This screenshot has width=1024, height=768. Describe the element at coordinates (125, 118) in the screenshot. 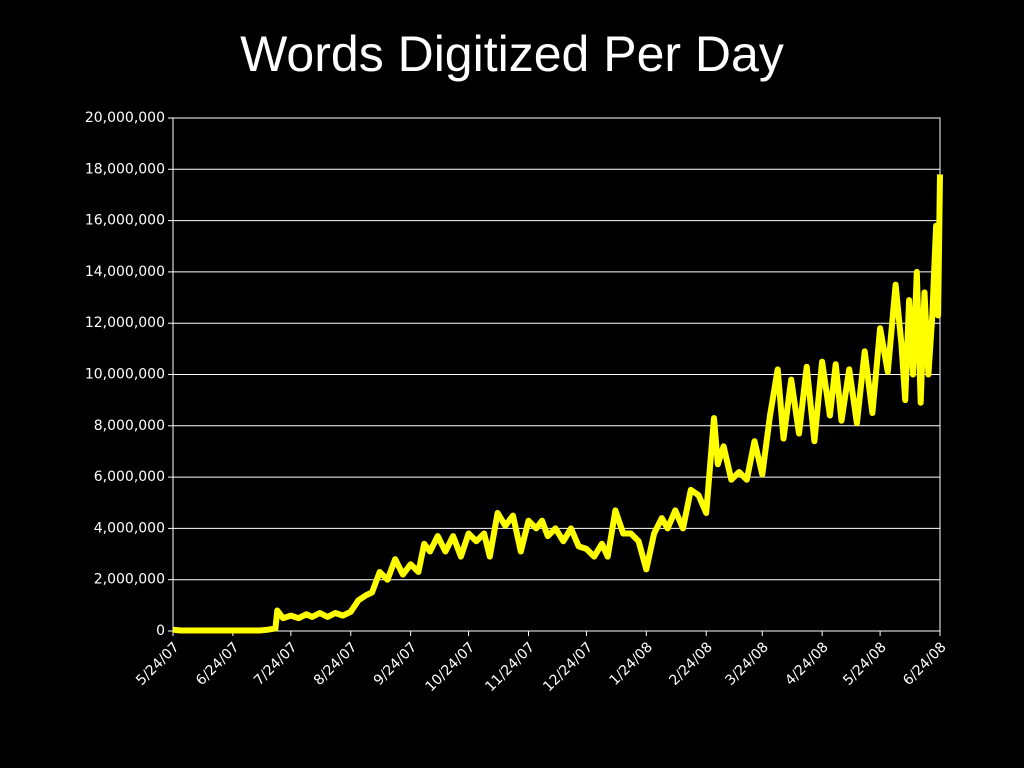

I see `y-tick-label: 20,000,000` at that location.